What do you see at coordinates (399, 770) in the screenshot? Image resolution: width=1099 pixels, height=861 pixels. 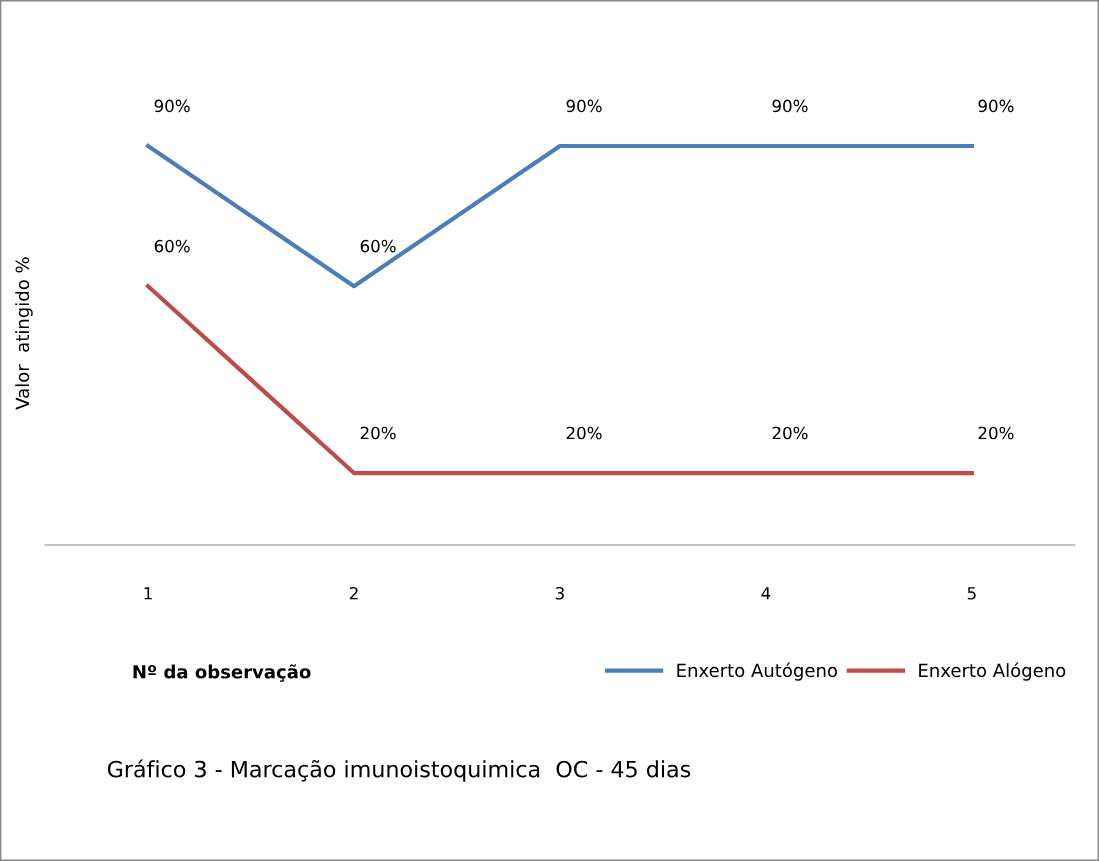 I see `text: Gráfico 3 - Marcação imunoistoquimica OC - 45 dias` at bounding box center [399, 770].